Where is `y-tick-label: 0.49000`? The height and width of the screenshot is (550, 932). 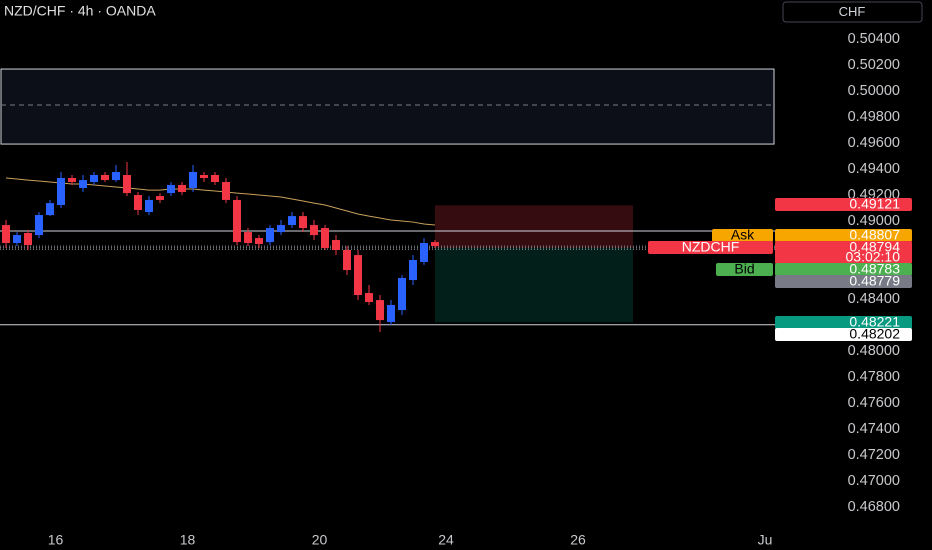 y-tick-label: 0.49000 is located at coordinates (874, 221).